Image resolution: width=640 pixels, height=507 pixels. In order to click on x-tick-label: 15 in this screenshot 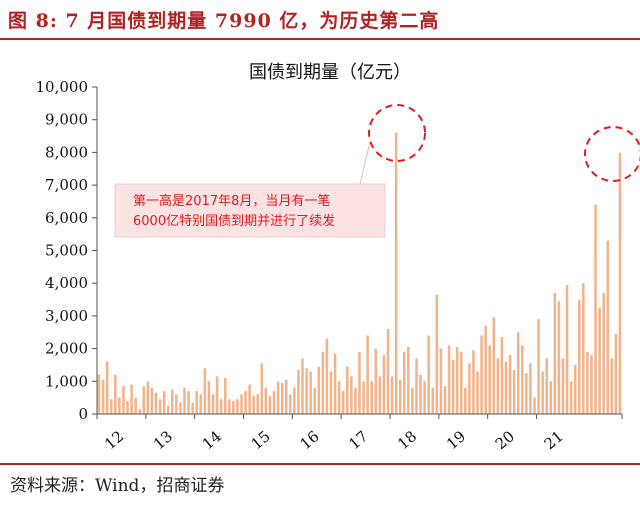, I will do `click(261, 440)`.